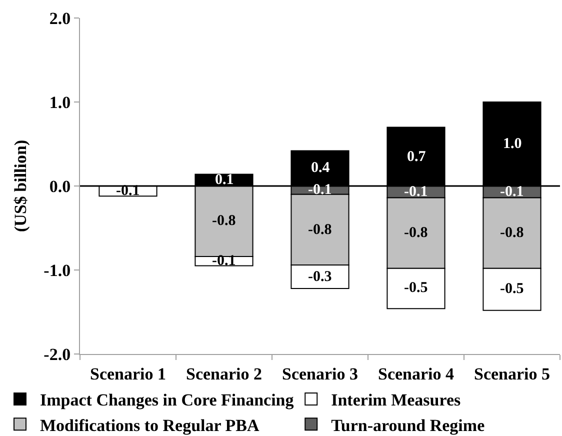 The image size is (562, 436). Describe the element at coordinates (320, 277) in the screenshot. I see `data-label: -0.3` at that location.